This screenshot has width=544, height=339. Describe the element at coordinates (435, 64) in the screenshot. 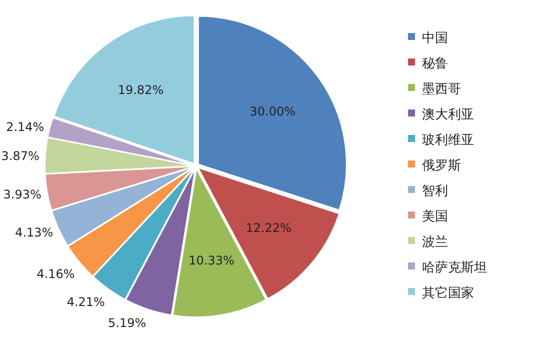

I see `legend-label: 秘鲁` at that location.